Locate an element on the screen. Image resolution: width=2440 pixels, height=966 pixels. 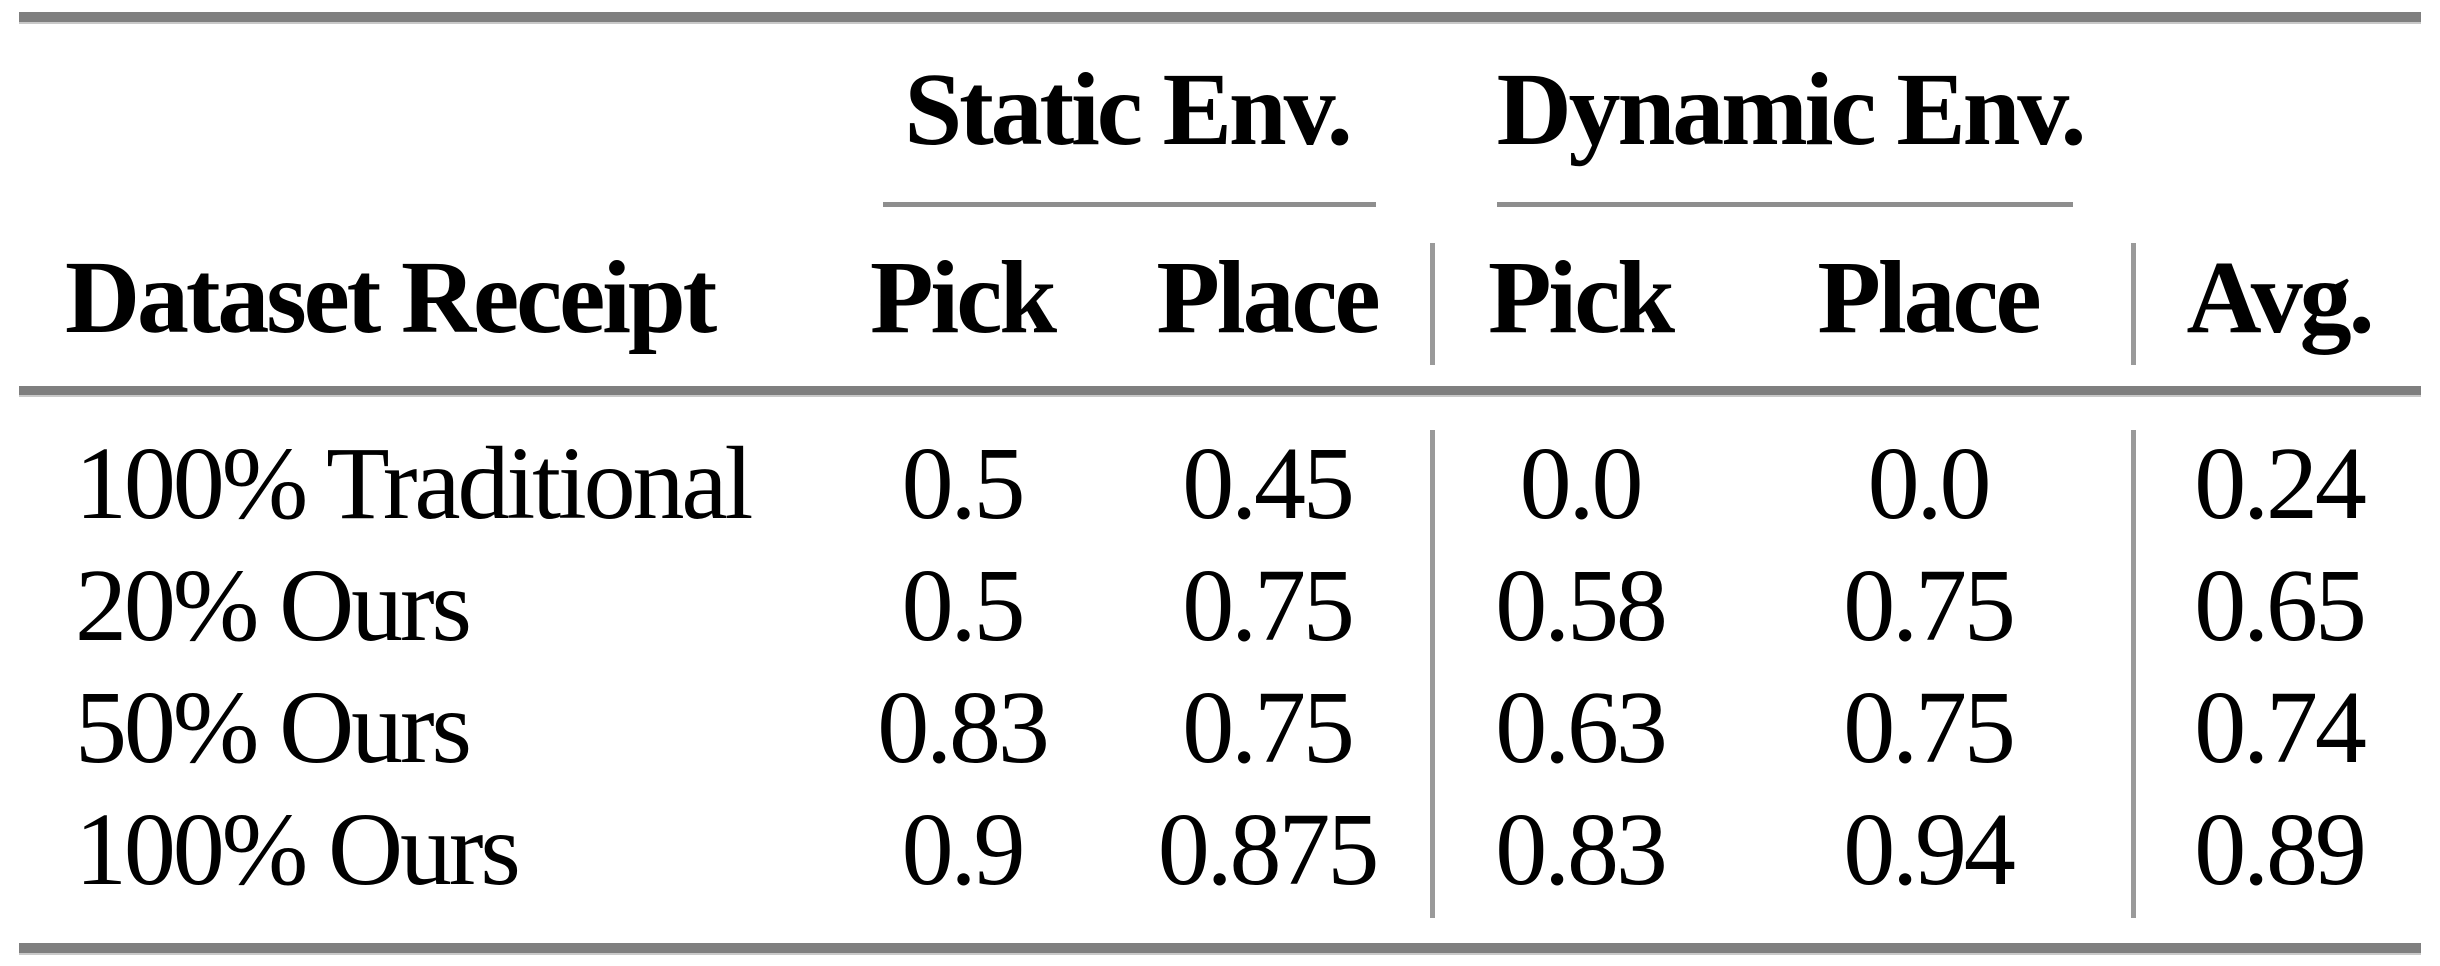
static-place-value: 0.875 is located at coordinates (1268, 849).